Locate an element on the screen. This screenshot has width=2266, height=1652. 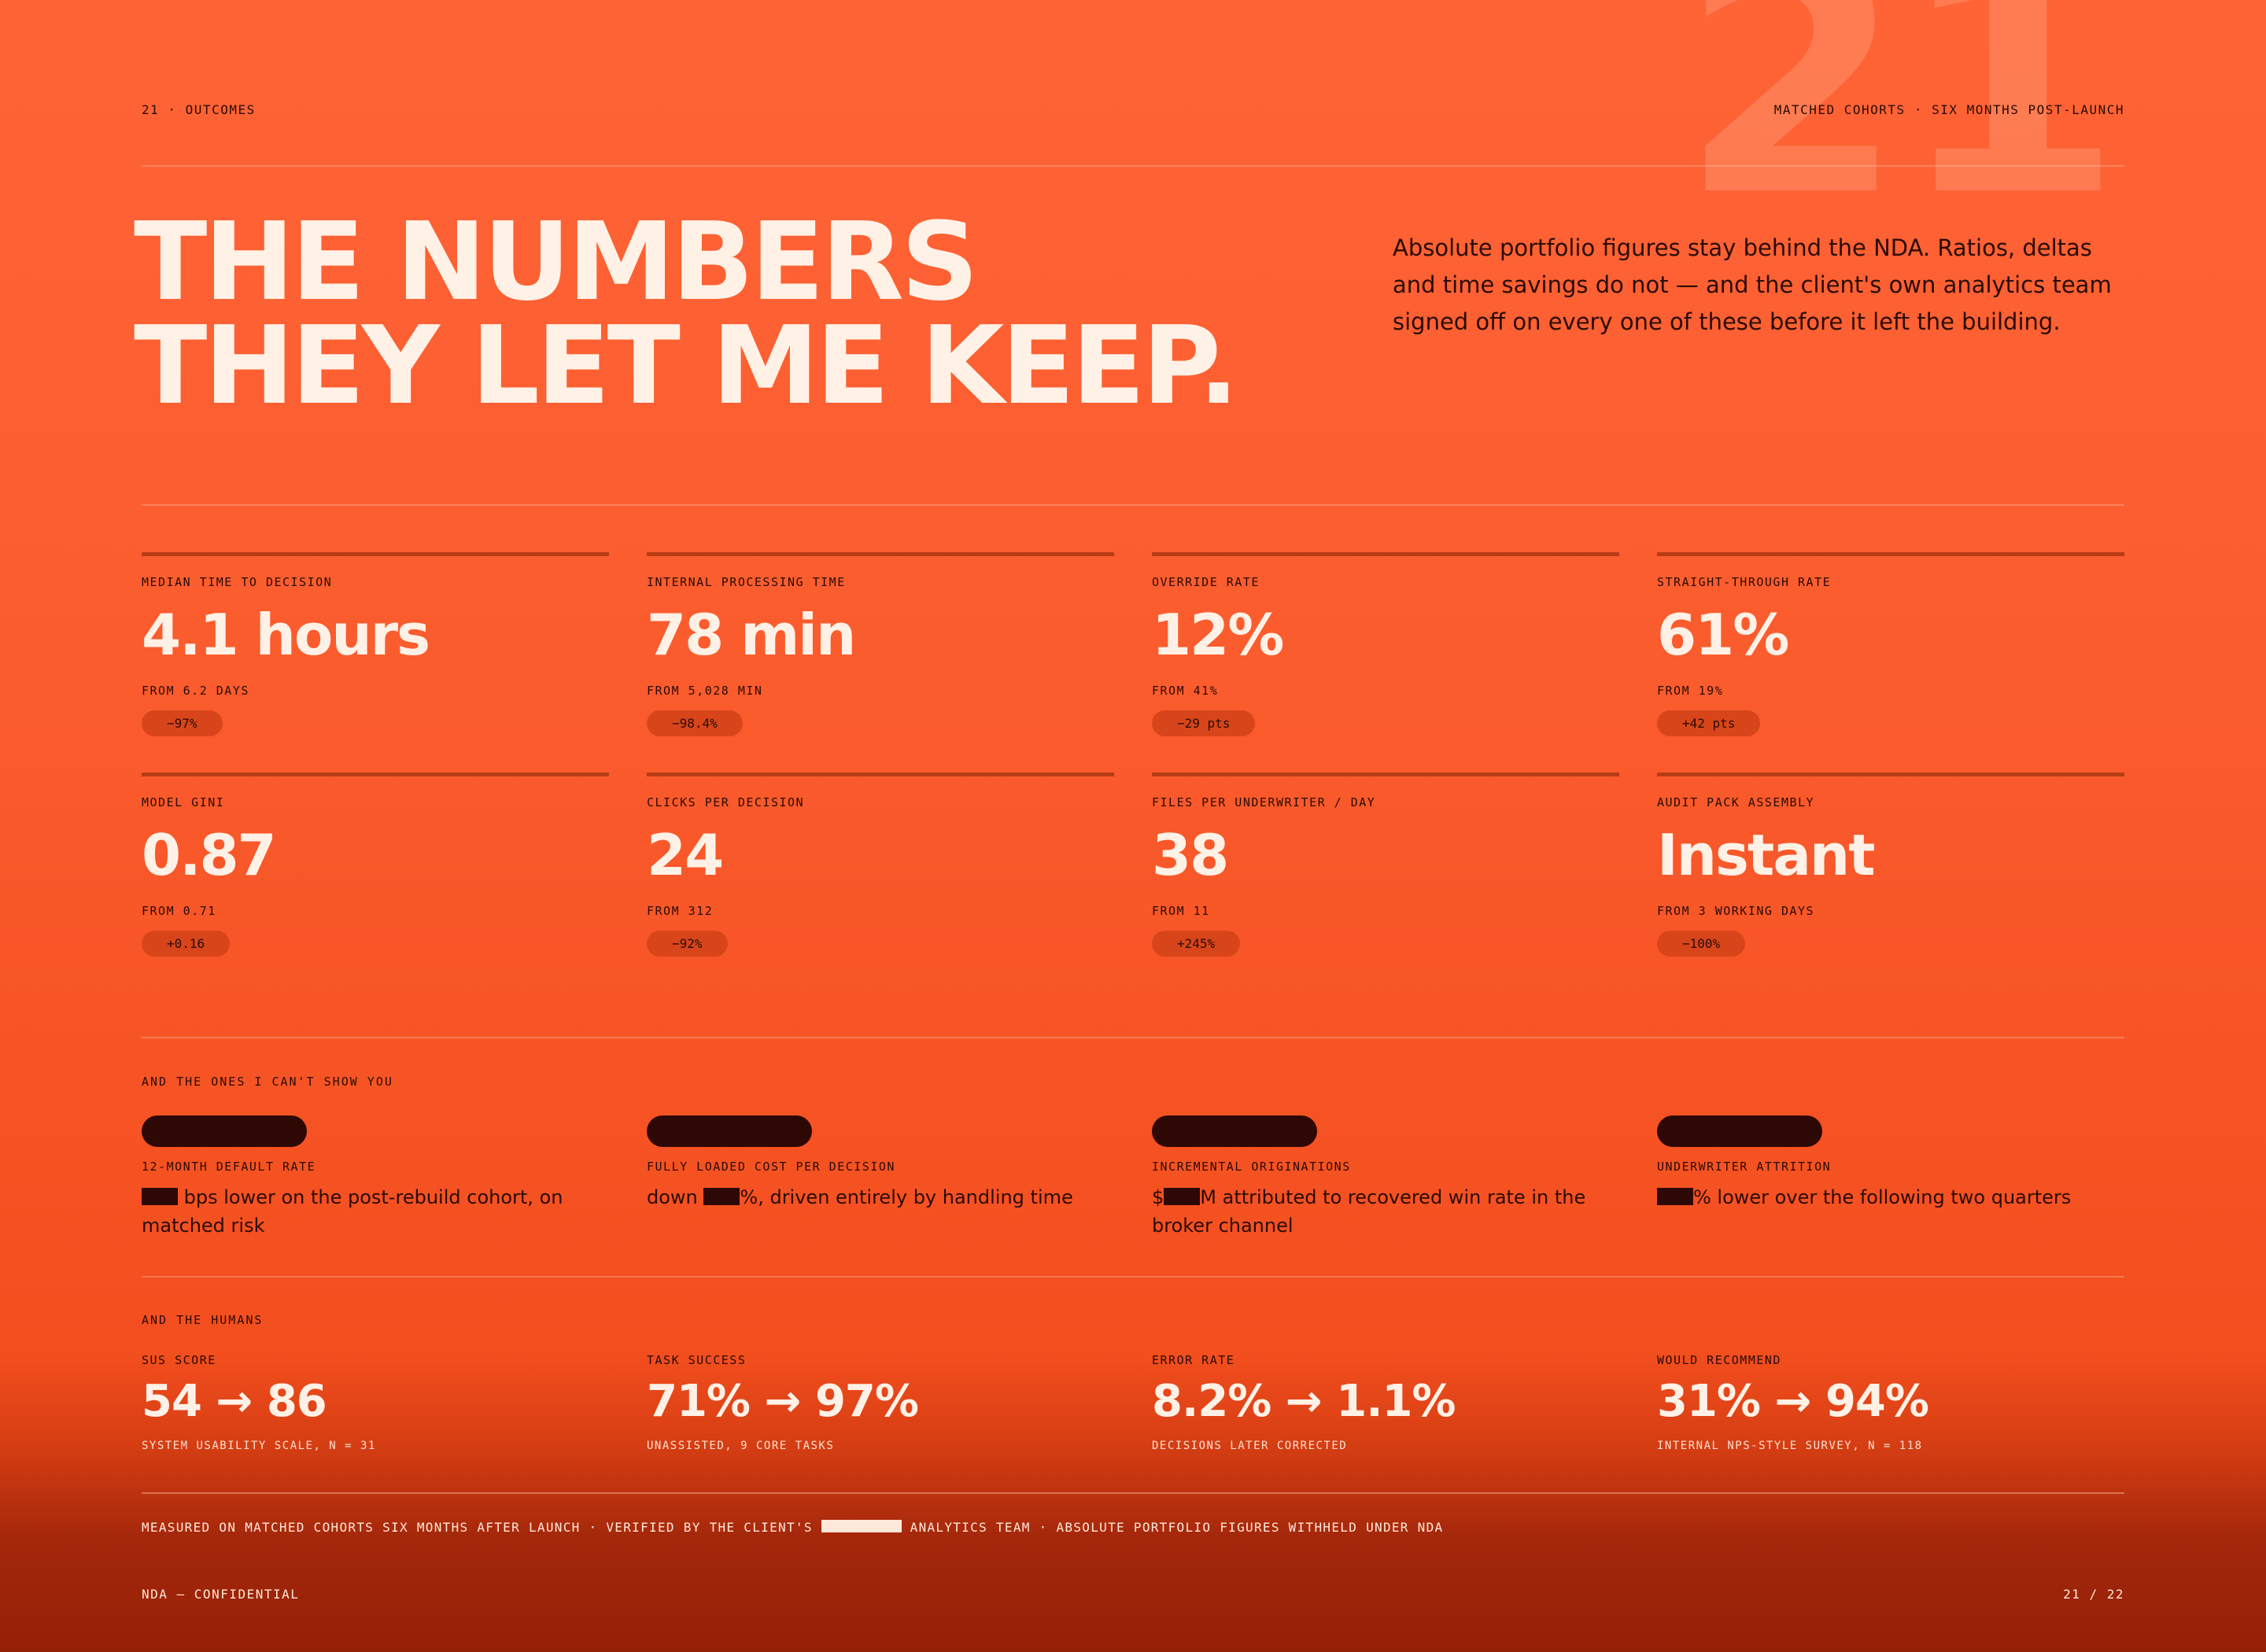
human-metric-value: 8.2% → 1.1% is located at coordinates (1304, 1401).